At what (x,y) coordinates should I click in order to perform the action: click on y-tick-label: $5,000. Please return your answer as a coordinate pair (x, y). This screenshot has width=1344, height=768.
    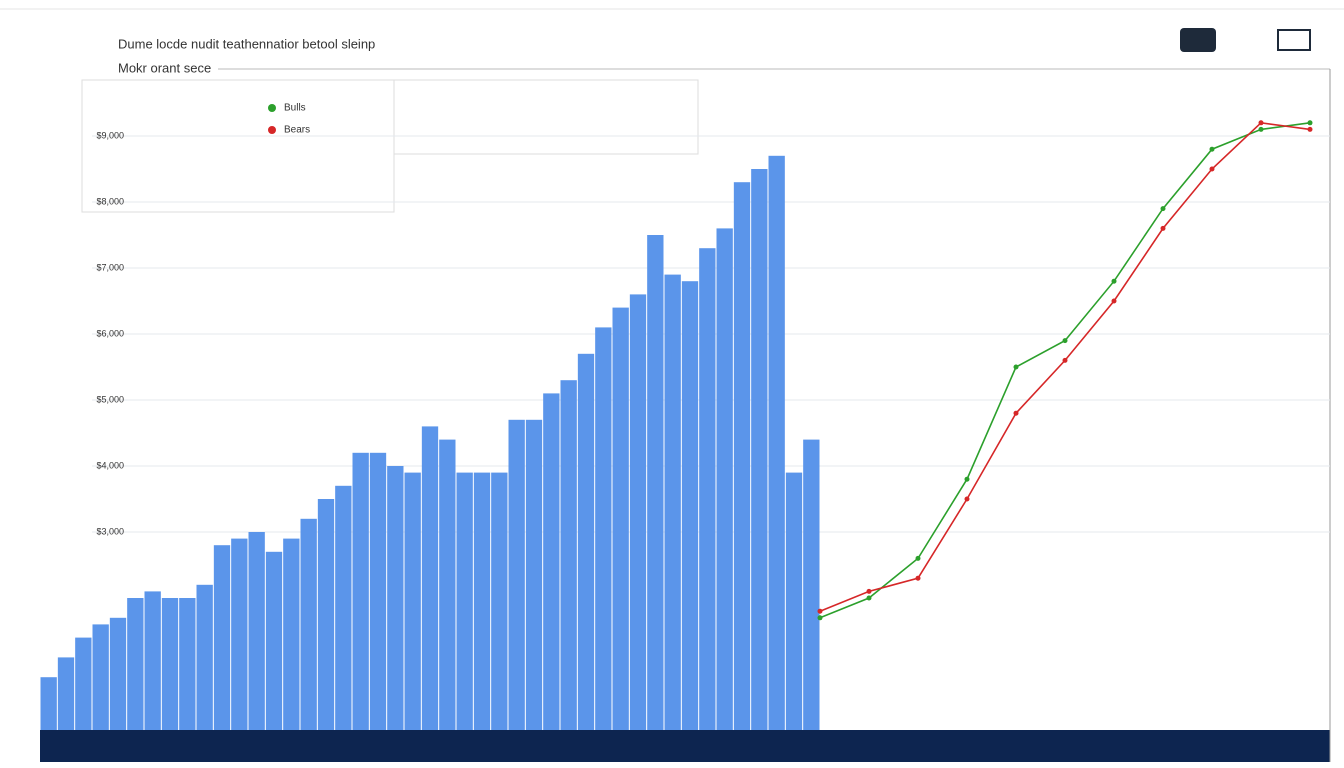
    Looking at the image, I should click on (110, 399).